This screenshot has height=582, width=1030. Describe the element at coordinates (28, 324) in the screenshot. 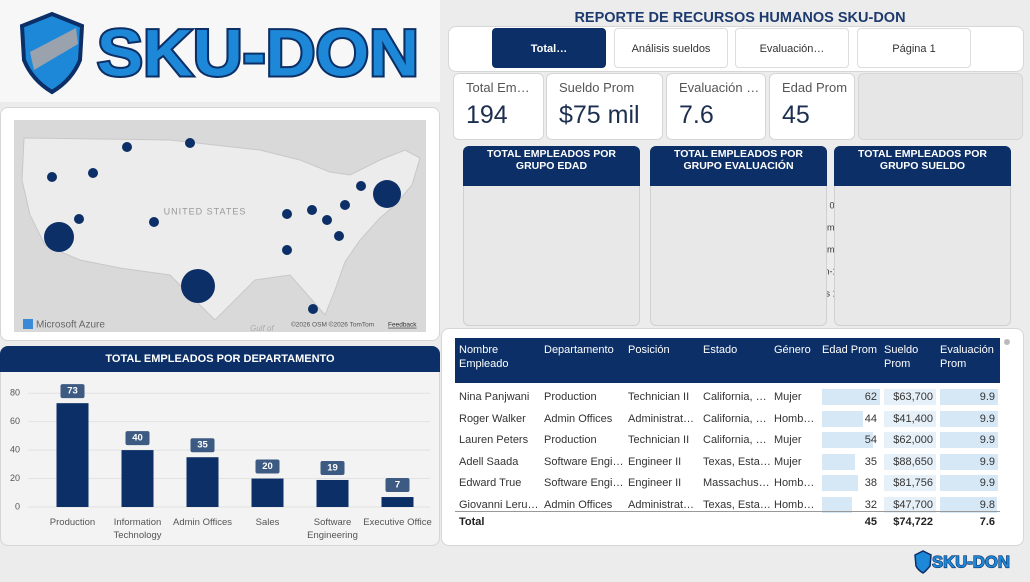

I see `azure-icon` at that location.